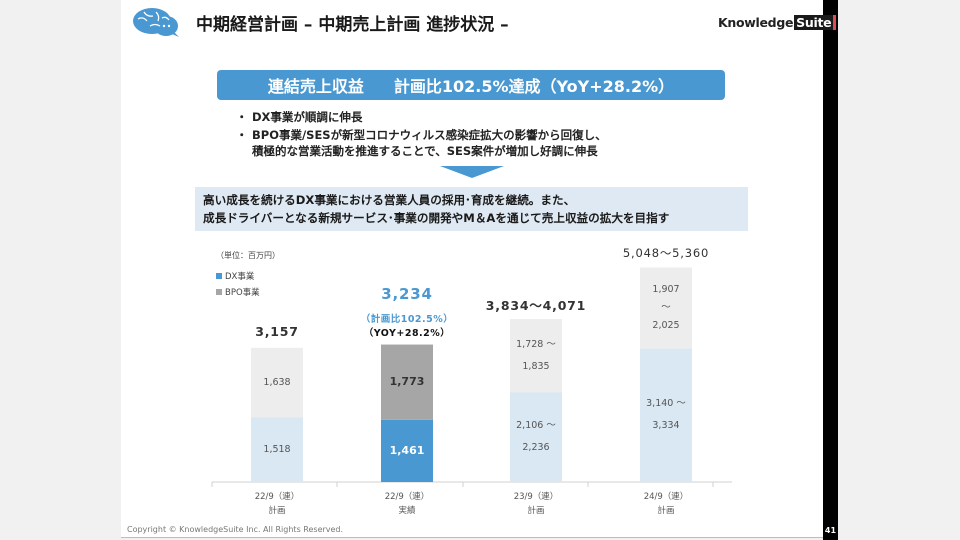 The width and height of the screenshot is (960, 540). What do you see at coordinates (830, 530) in the screenshot?
I see `page-number: 41` at bounding box center [830, 530].